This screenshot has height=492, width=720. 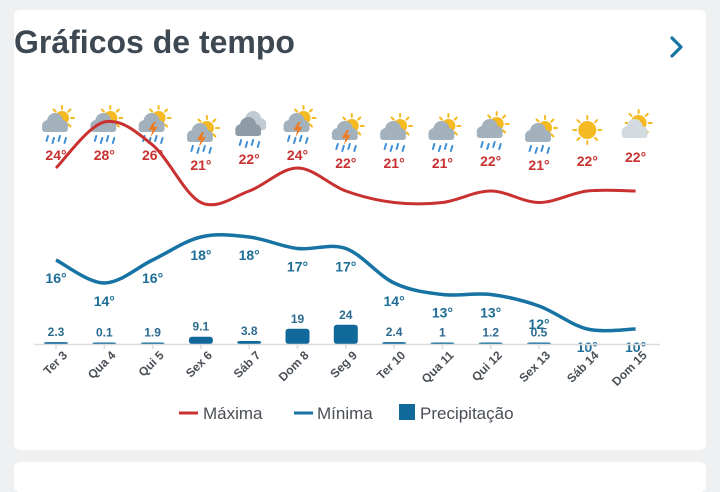 I want to click on legend-precip-label: Precipitação, so click(x=467, y=413).